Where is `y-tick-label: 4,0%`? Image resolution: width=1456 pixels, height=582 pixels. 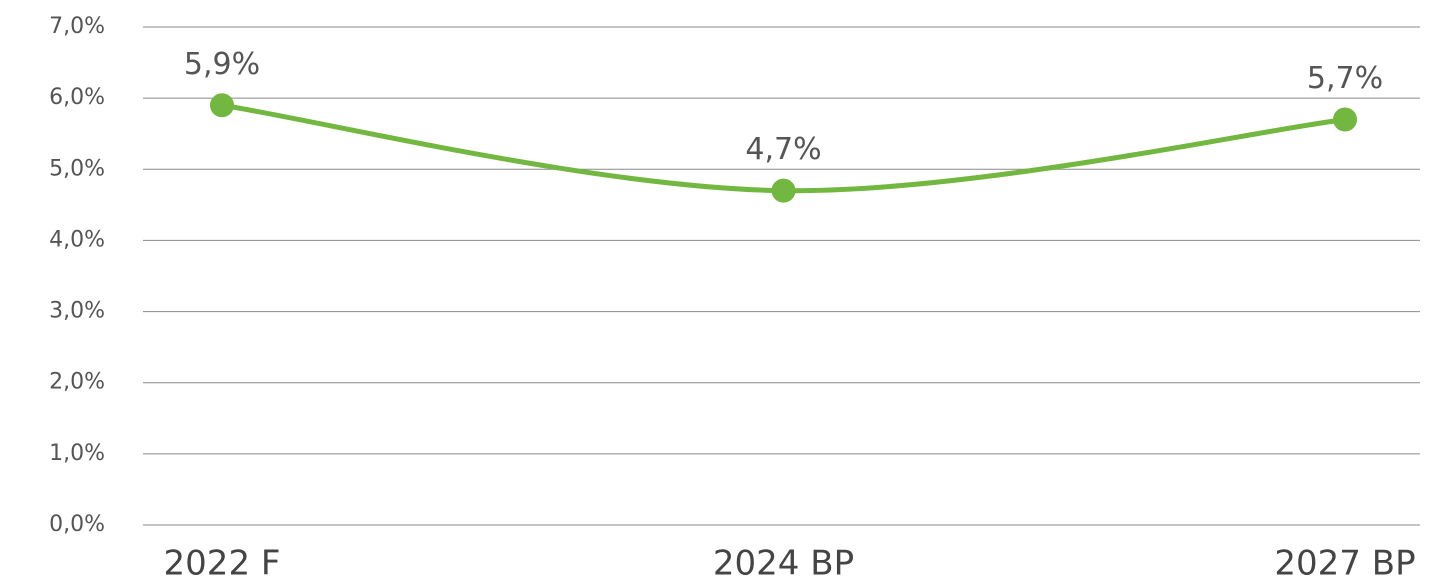
y-tick-label: 4,0% is located at coordinates (77, 239).